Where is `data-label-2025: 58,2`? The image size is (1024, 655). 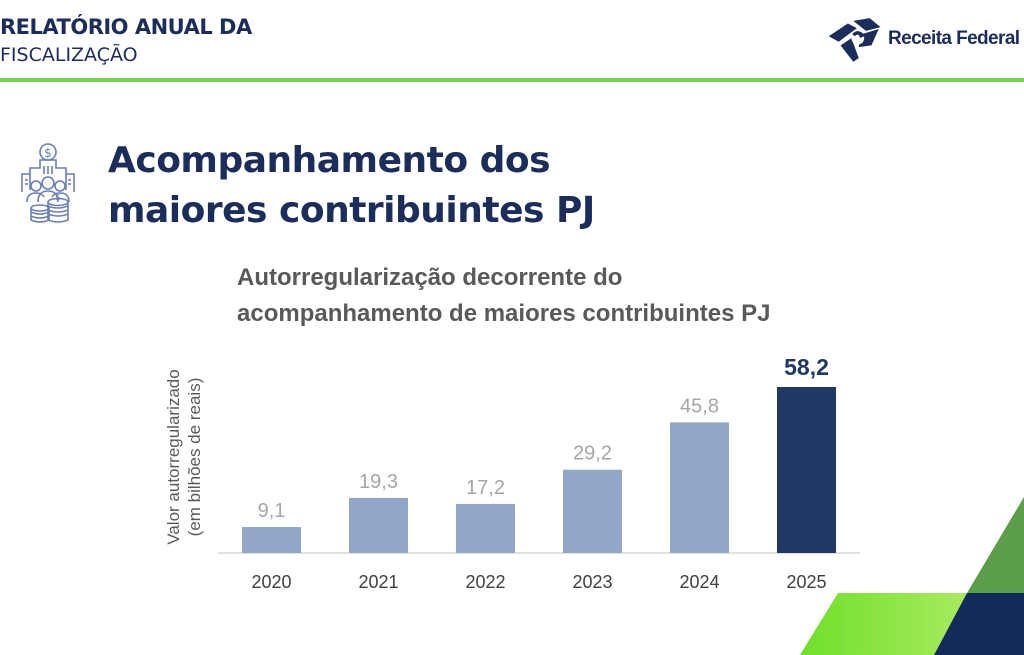
data-label-2025: 58,2 is located at coordinates (806, 367).